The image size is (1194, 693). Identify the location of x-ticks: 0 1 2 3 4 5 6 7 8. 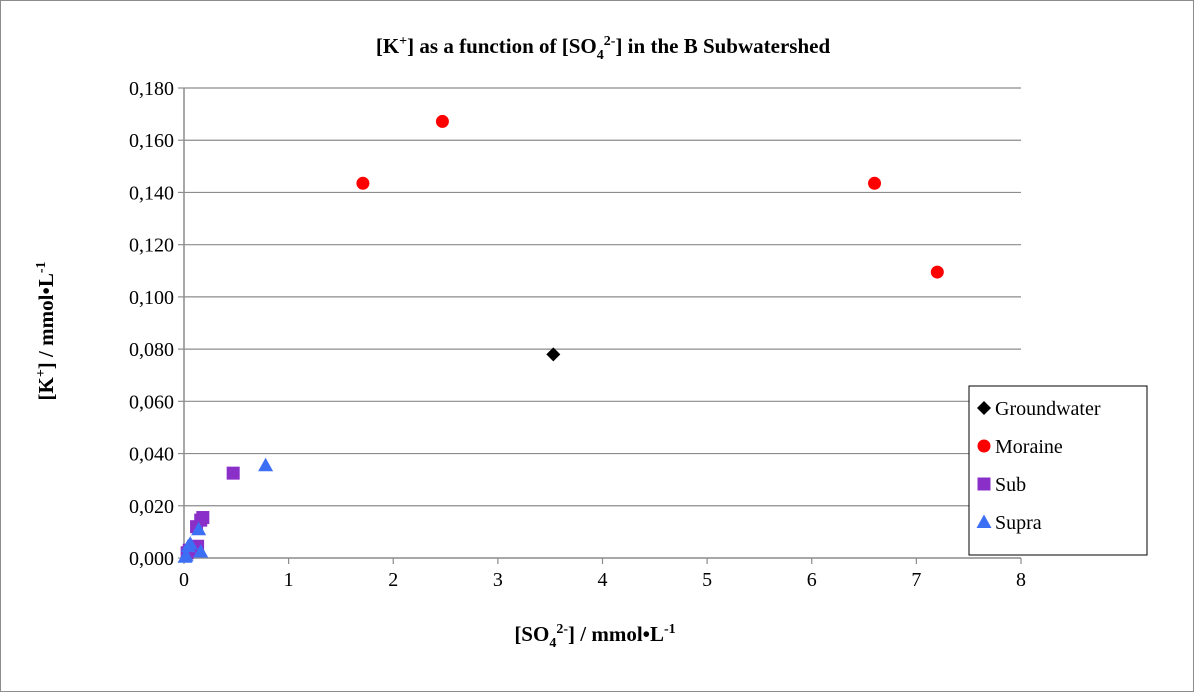
(602, 574).